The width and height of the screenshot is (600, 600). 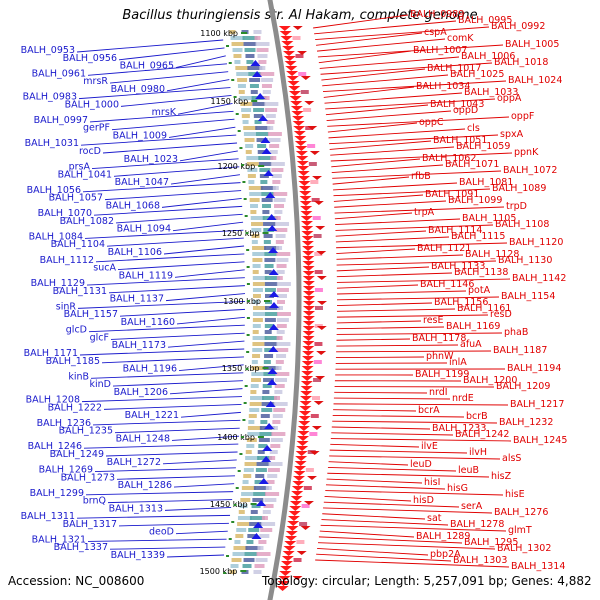 What do you see at coordinates (104, 268) in the screenshot?
I see `left-gene-label: sucA` at bounding box center [104, 268].